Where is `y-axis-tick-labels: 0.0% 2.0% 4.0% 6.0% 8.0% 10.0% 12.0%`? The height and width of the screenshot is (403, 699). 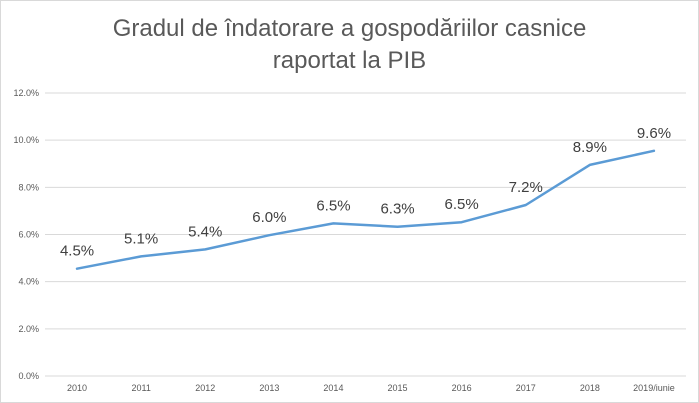
y-axis-tick-labels: 0.0% 2.0% 4.0% 6.0% 8.0% 10.0% 12.0% is located at coordinates (26, 234).